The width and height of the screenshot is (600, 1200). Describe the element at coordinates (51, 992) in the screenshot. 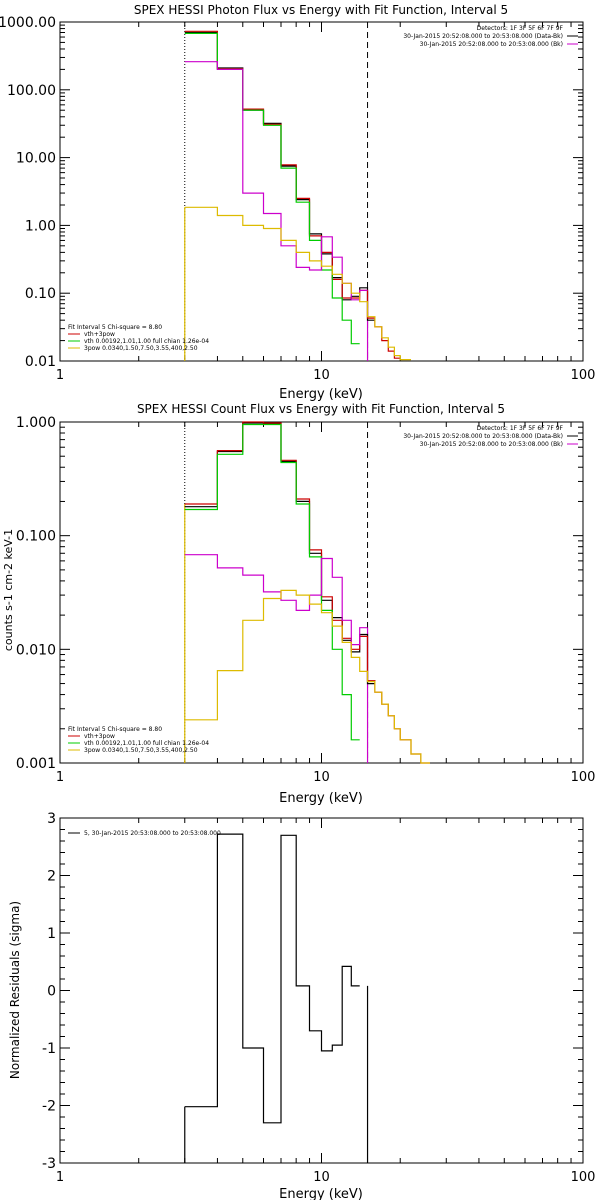

I see `y-tick-label: 0` at that location.